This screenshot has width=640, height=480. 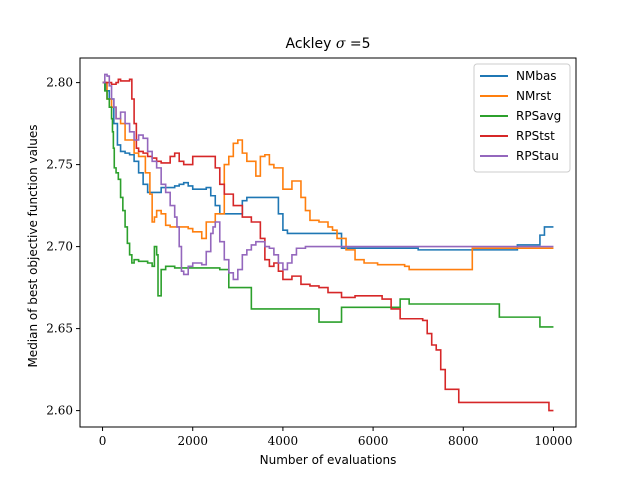 What do you see at coordinates (357, 44) in the screenshot?
I see `chart-title-suffix: =5` at bounding box center [357, 44].